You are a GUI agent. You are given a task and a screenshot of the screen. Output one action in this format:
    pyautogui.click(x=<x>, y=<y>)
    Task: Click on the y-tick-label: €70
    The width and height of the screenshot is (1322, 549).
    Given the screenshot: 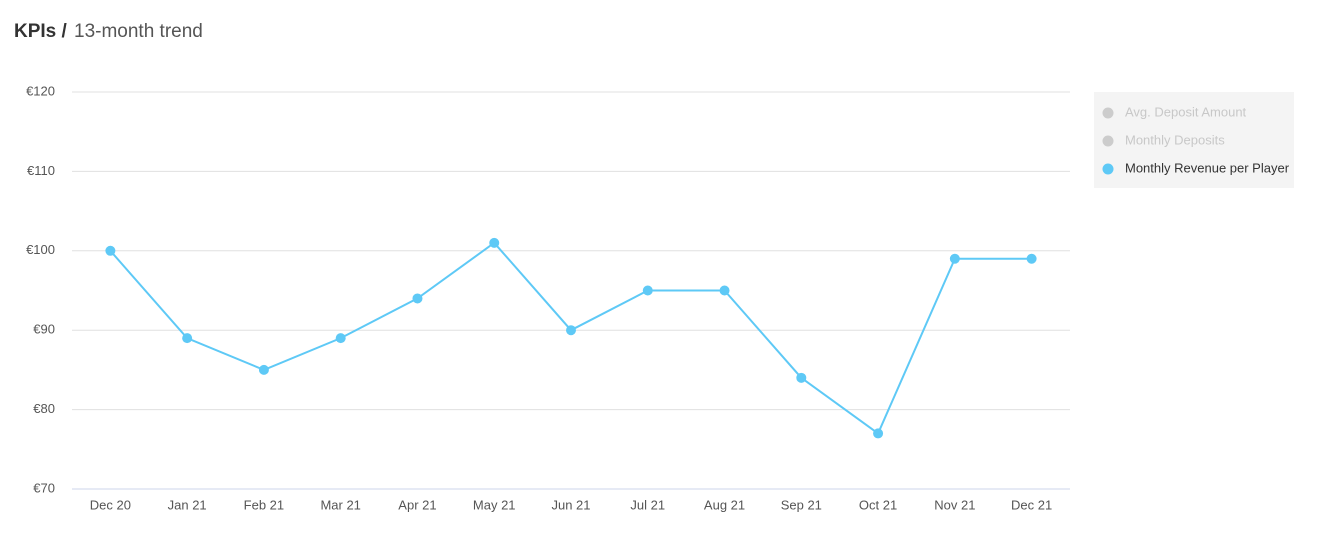 What is the action you would take?
    pyautogui.click(x=44, y=487)
    